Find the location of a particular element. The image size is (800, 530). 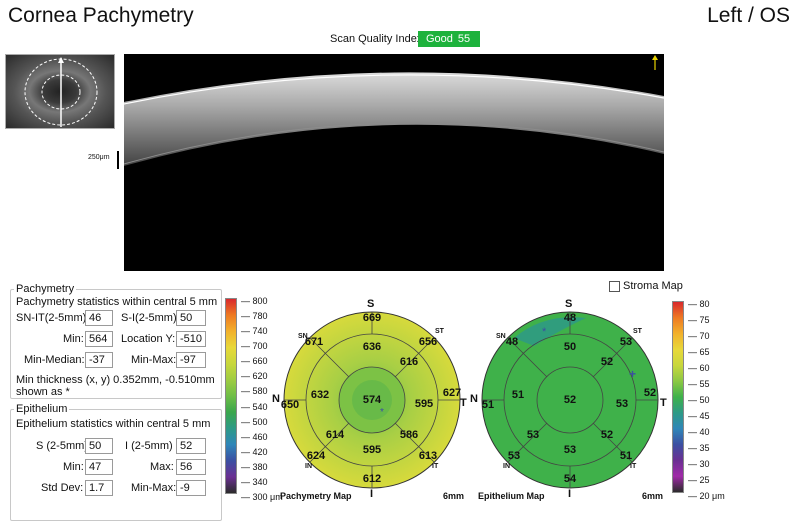

min-max-field: -97 is located at coordinates (191, 360).